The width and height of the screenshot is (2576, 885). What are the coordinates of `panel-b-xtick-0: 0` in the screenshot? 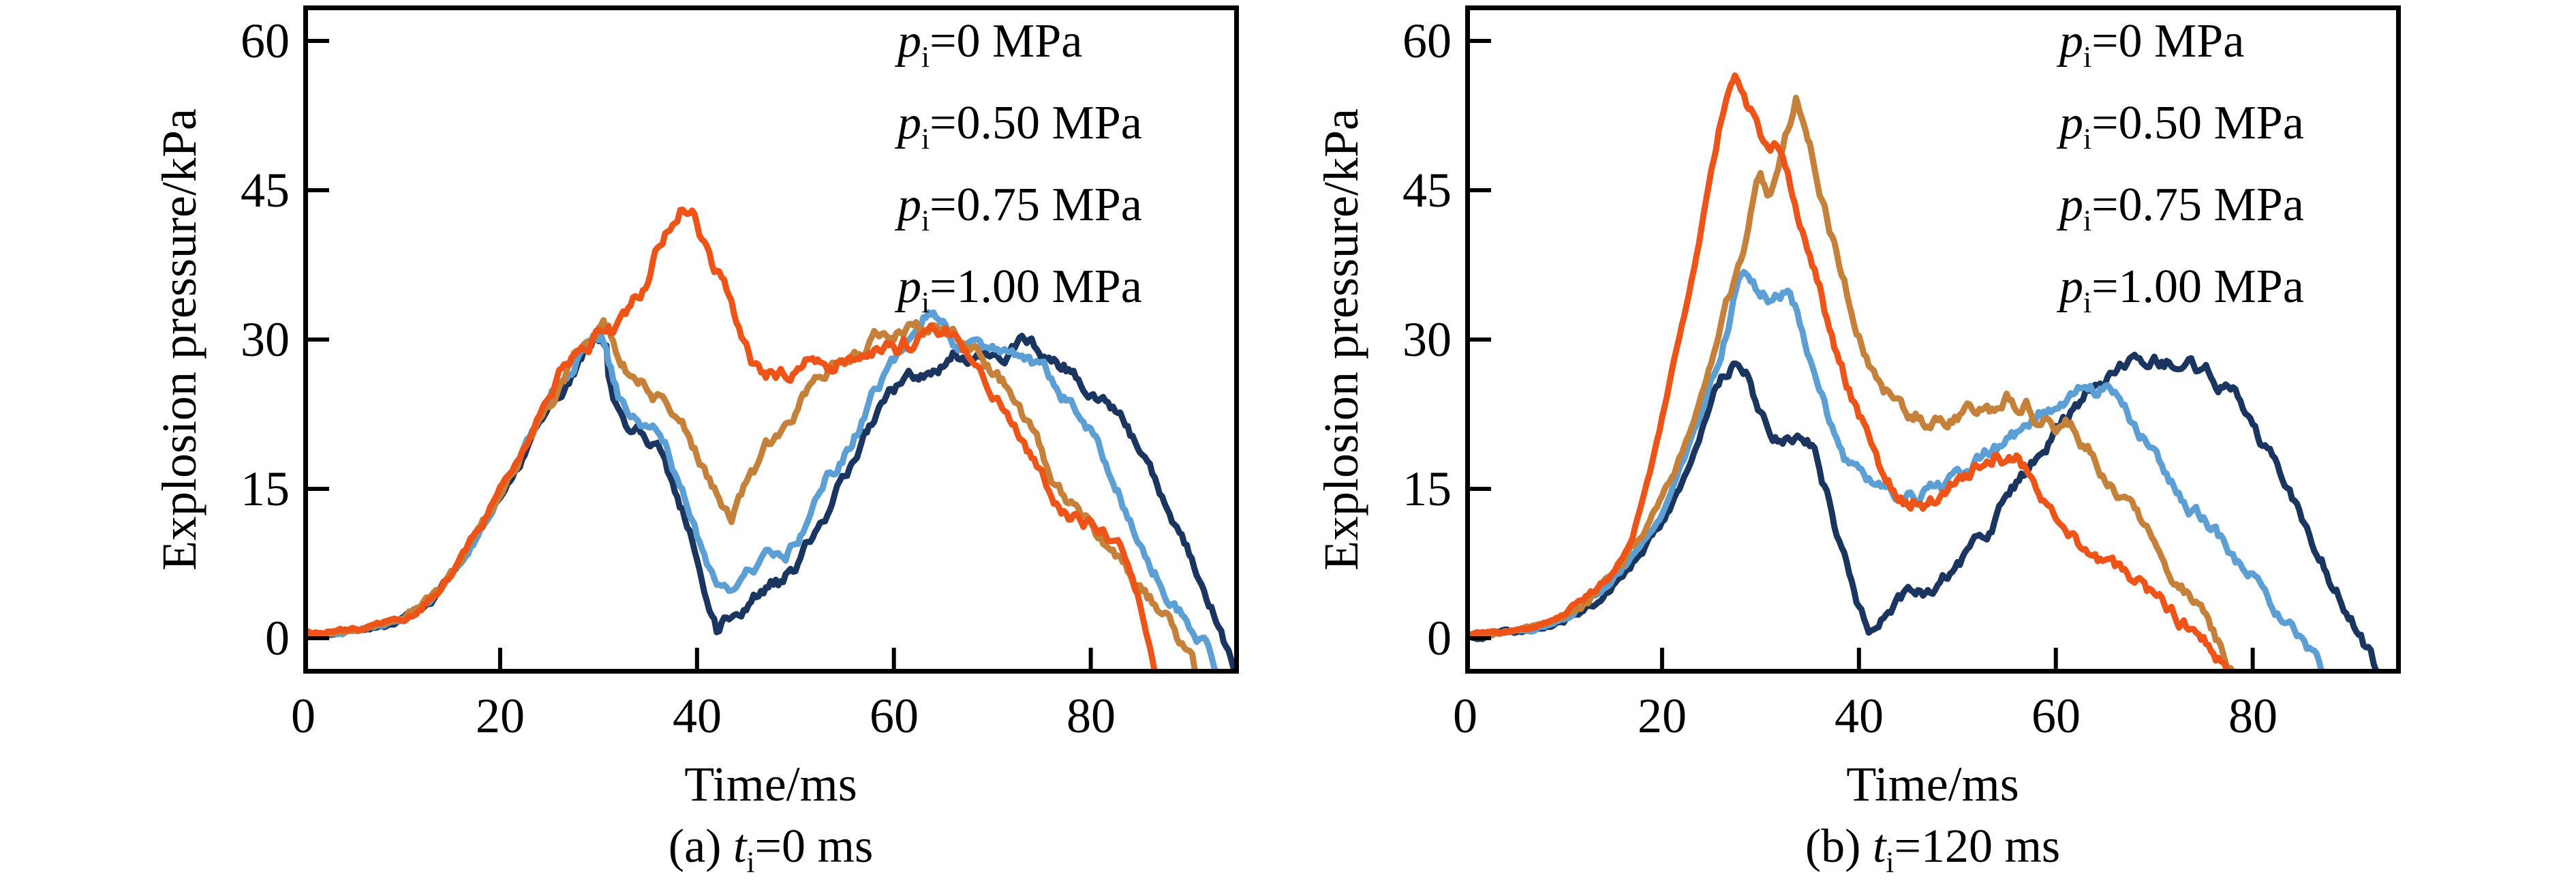 It's located at (1465, 716).